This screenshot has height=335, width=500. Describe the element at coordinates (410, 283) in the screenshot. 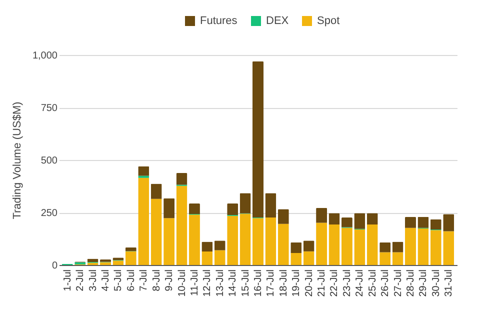

I see `x-tick-label: 28-Jul` at that location.